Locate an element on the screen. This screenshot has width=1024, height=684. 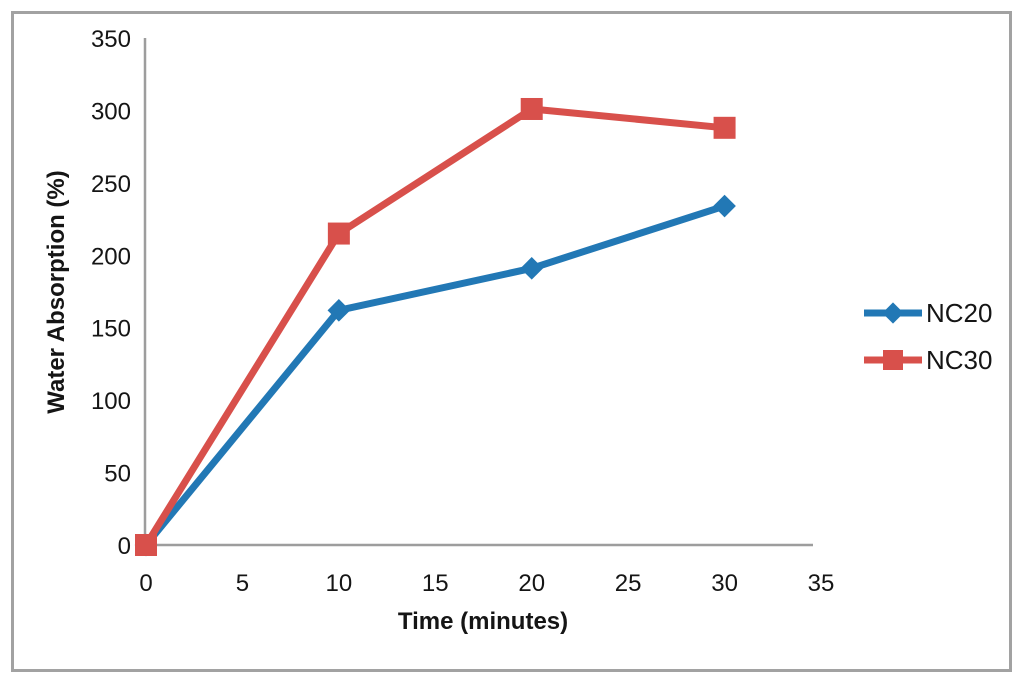
x-tick-label: 5 is located at coordinates (242, 583).